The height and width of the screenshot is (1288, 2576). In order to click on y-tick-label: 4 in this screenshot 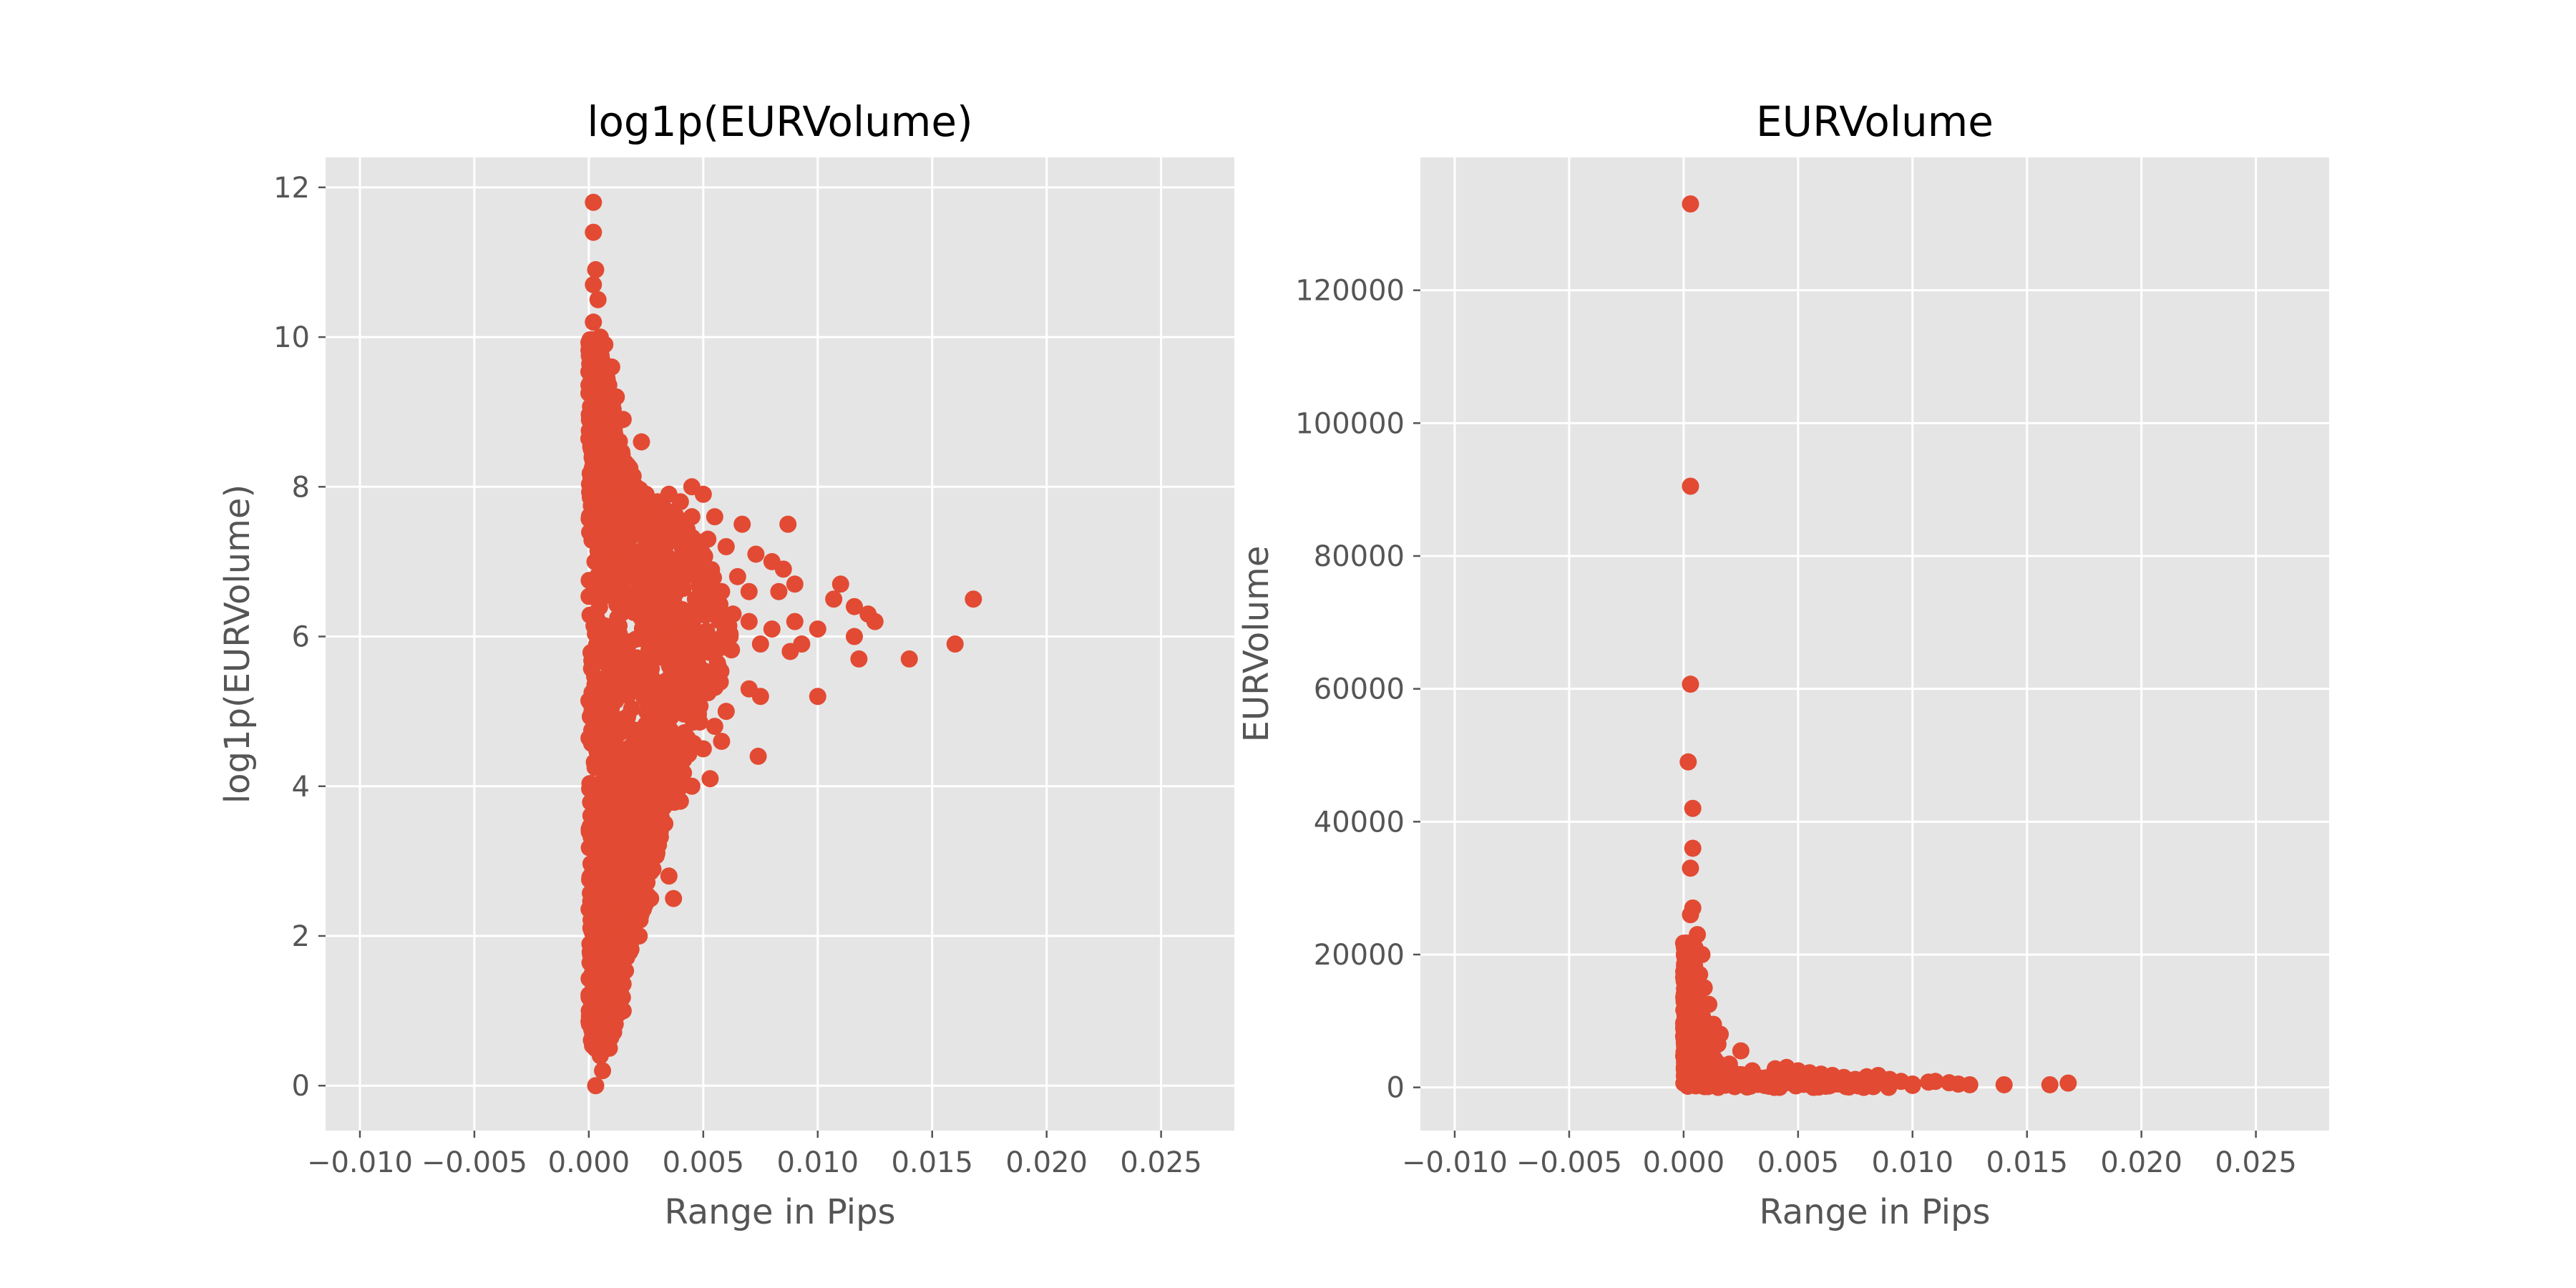, I will do `click(301, 788)`.